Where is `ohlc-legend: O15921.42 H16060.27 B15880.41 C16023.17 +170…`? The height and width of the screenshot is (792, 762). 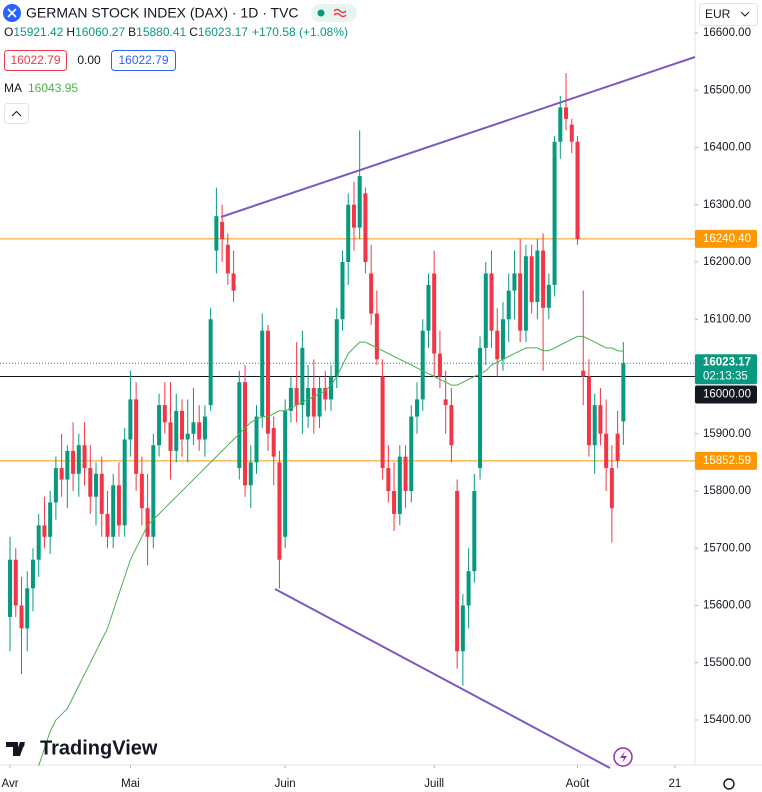
ohlc-legend: O15921.42 H16060.27 B15880.41 C16023.17 +170… is located at coordinates (176, 32).